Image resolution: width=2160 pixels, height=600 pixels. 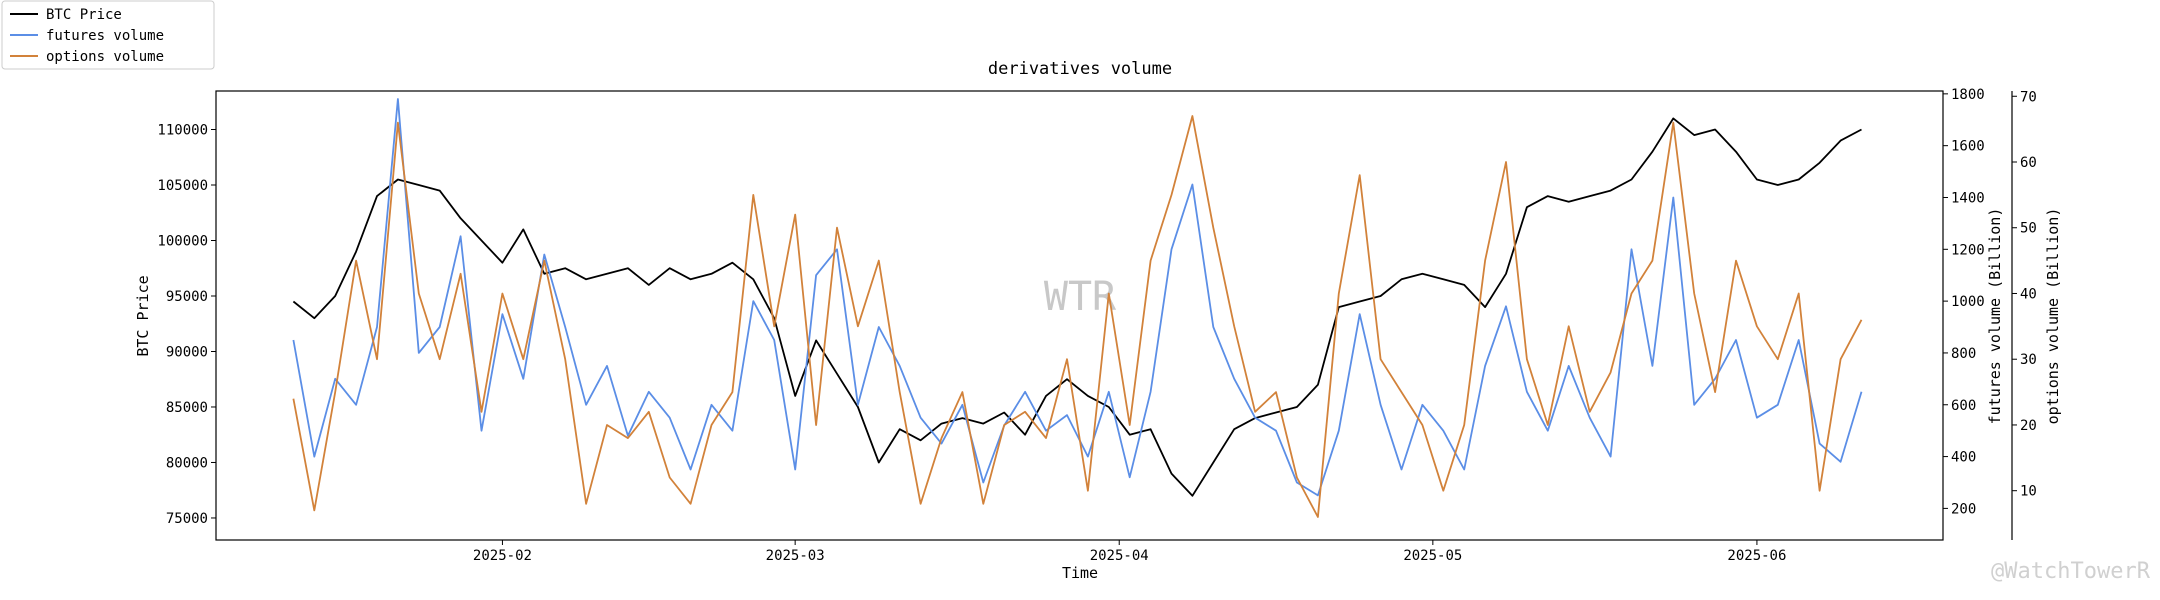 What do you see at coordinates (2028, 492) in the screenshot?
I see `y3-tick-label: 10` at bounding box center [2028, 492].